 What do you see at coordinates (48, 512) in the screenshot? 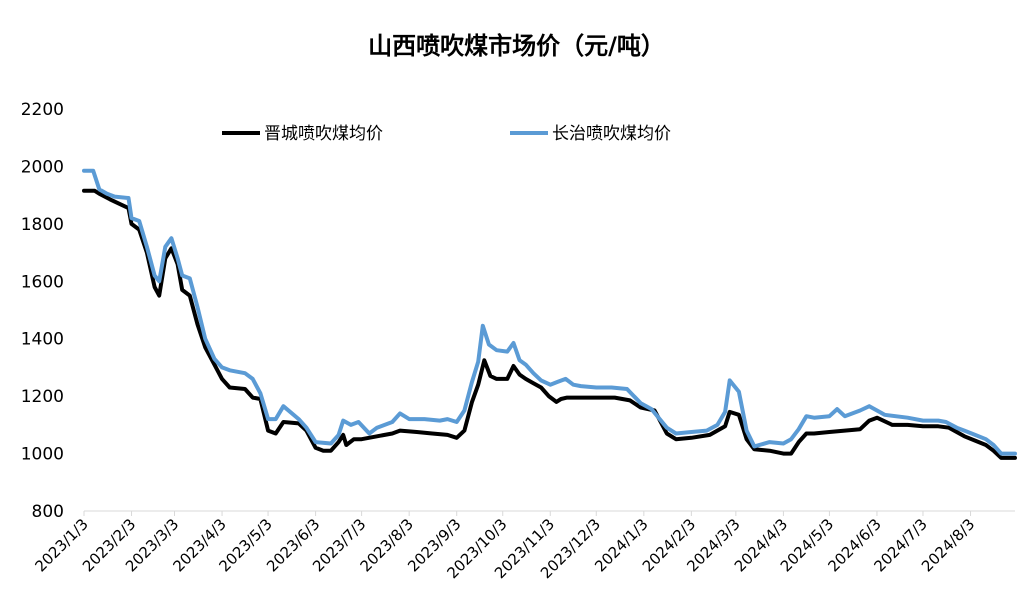
I see `y-tick-label: 800` at bounding box center [48, 512].